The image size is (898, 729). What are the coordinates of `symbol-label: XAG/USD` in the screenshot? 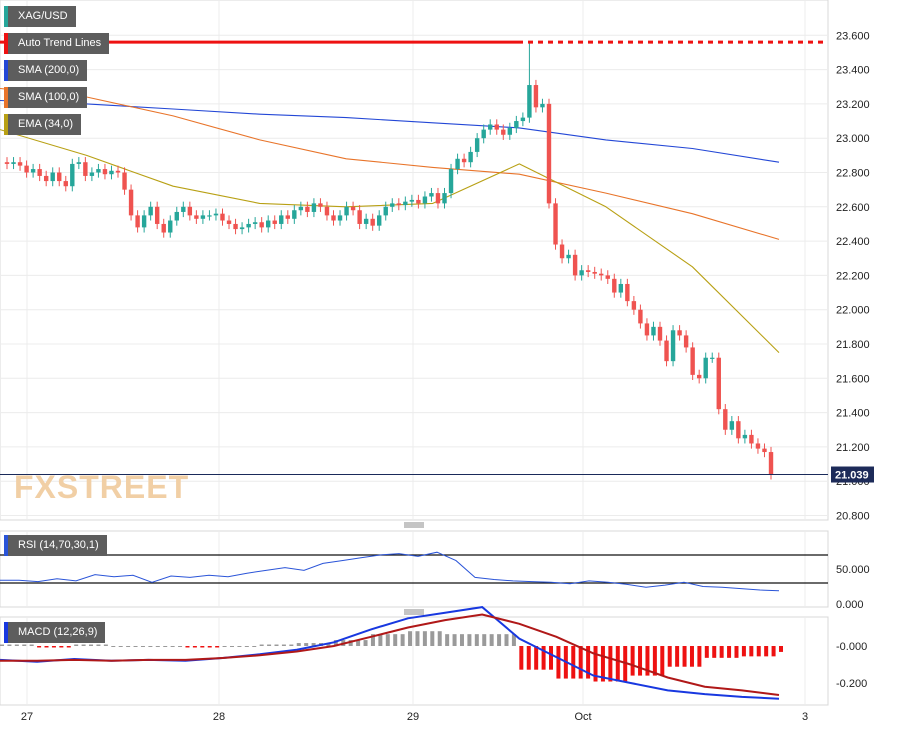 It's located at (43, 16).